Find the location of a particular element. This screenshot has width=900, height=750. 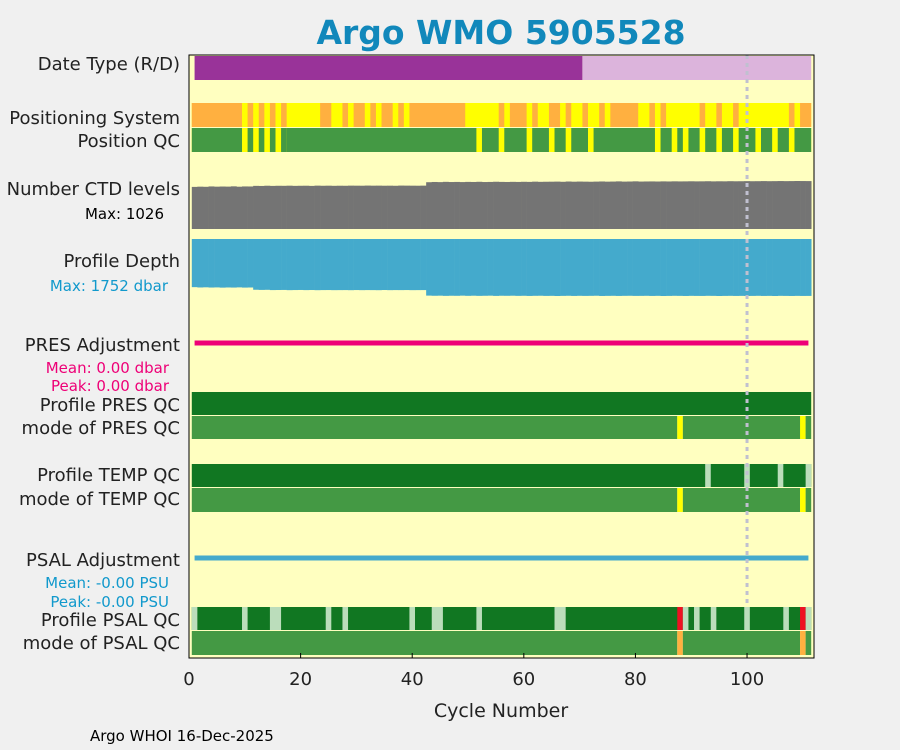

row-label-position-qc: Position QC is located at coordinates (128, 141).